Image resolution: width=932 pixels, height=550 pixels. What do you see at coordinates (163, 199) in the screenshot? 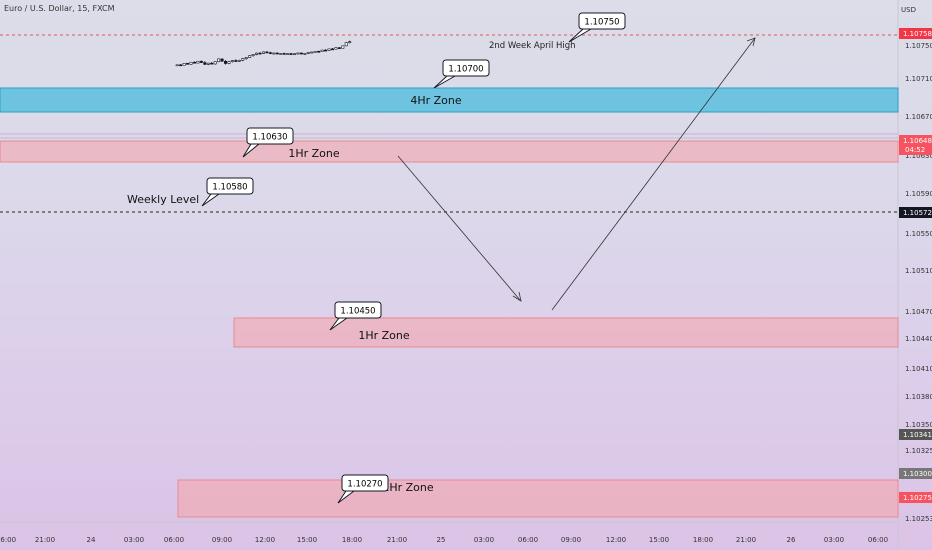
I see `weekly-level-label: Weekly Level` at bounding box center [163, 199].